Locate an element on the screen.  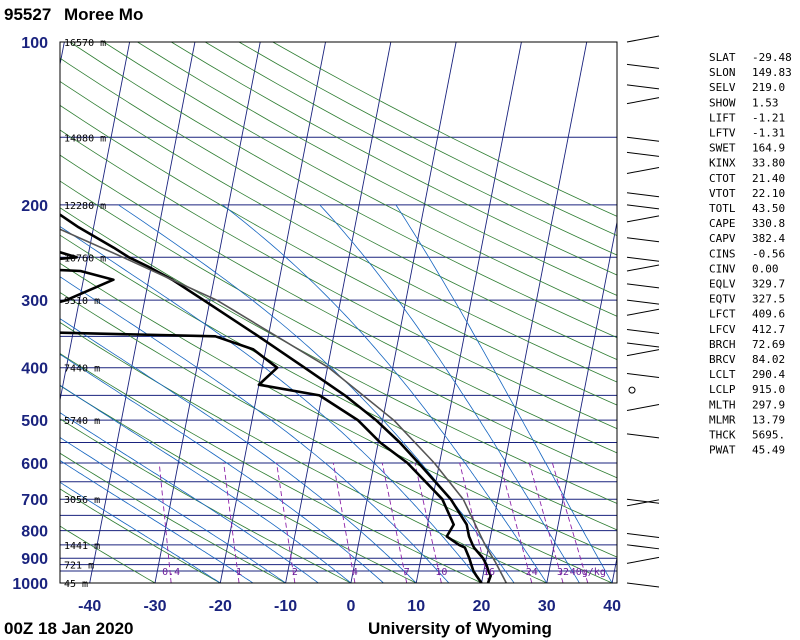
index-name: LFTV is located at coordinates (722, 133).